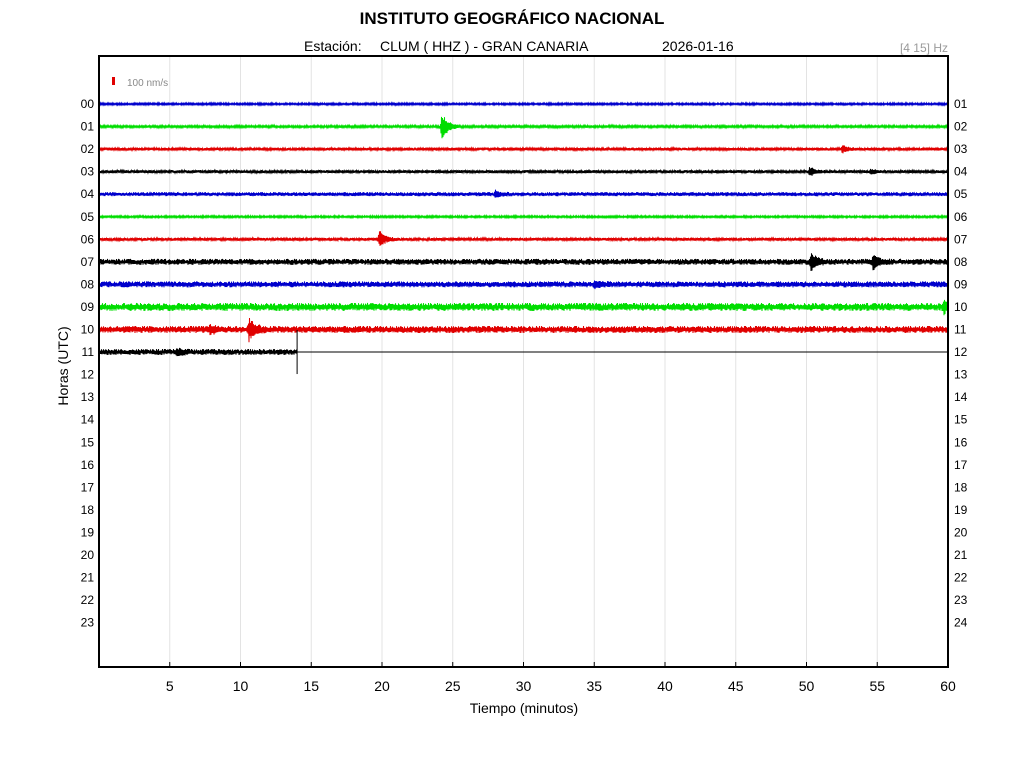 Image resolution: width=1024 pixels, height=768 pixels. What do you see at coordinates (961, 284) in the screenshot?
I see `y-tick-label-right: 09` at bounding box center [961, 284].